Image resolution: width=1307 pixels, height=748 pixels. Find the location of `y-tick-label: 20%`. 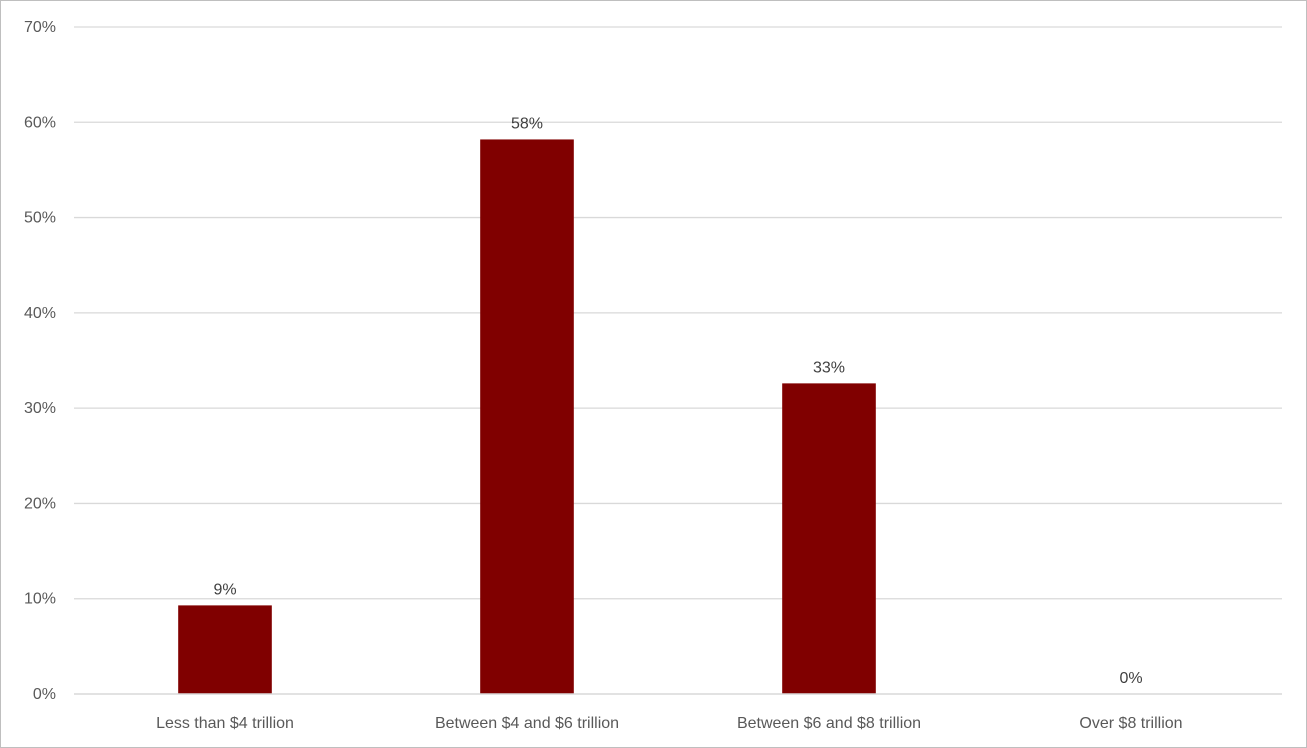

y-tick-label: 20% is located at coordinates (40, 503).